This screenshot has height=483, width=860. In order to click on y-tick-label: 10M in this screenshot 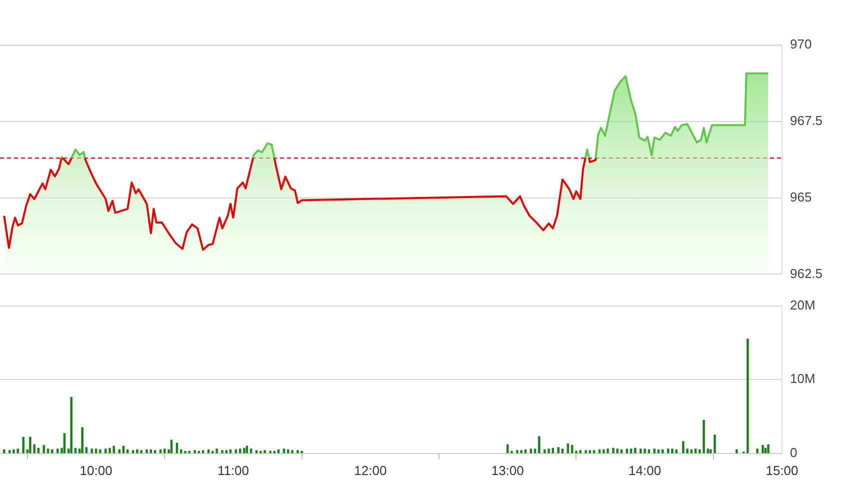, I will do `click(803, 378)`.